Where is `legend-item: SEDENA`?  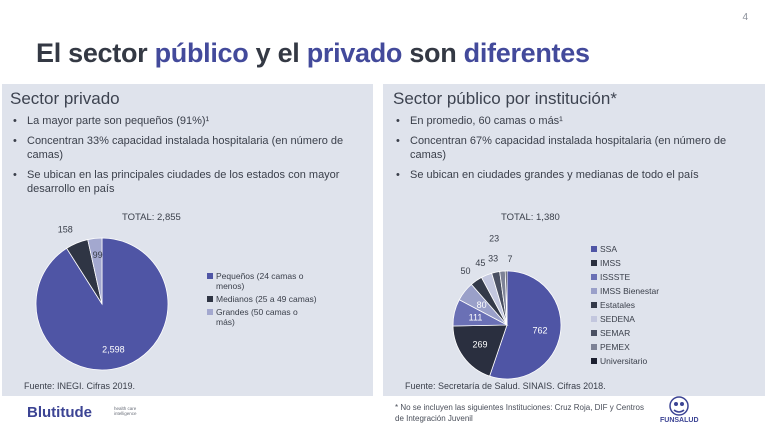
legend-item: SEDENA is located at coordinates (646, 319).